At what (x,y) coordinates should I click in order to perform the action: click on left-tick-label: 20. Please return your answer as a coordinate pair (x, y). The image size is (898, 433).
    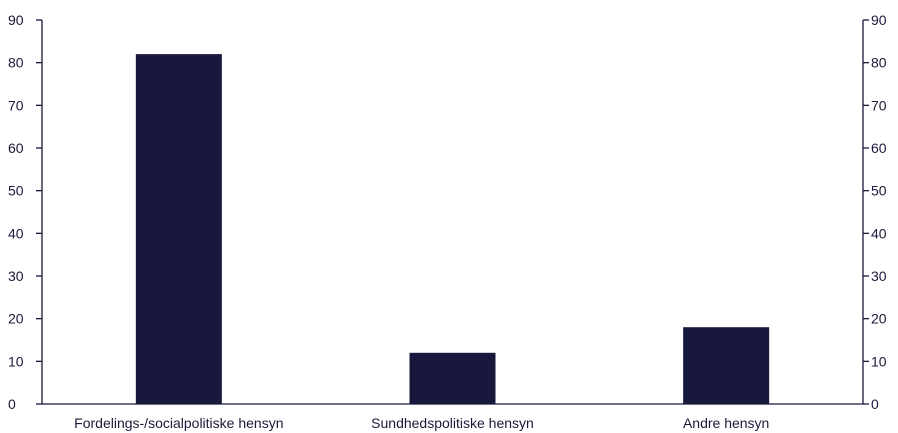
    Looking at the image, I should click on (16, 319).